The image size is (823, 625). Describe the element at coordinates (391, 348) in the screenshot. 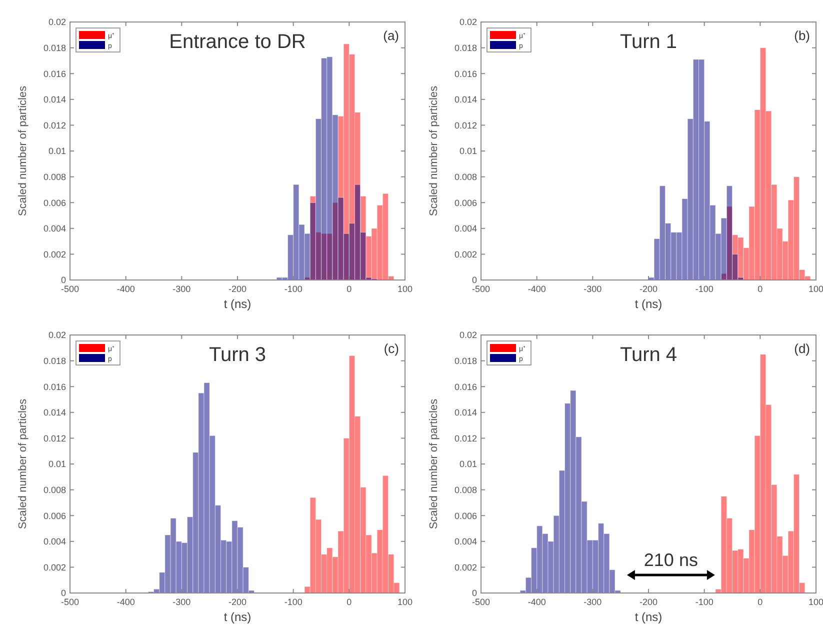

I see `annotation: (c)` at that location.